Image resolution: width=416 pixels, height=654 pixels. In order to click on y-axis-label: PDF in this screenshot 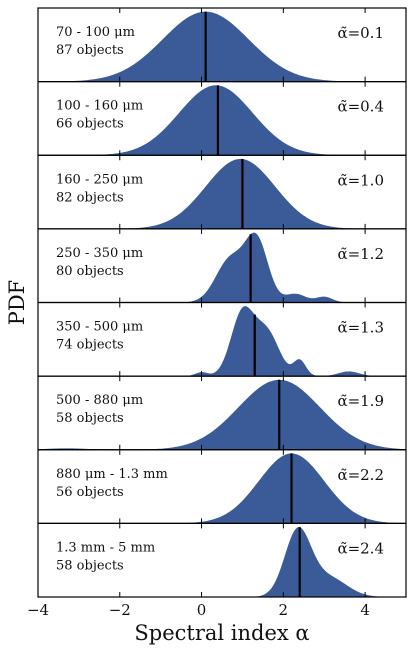, I will do `click(17, 303)`.